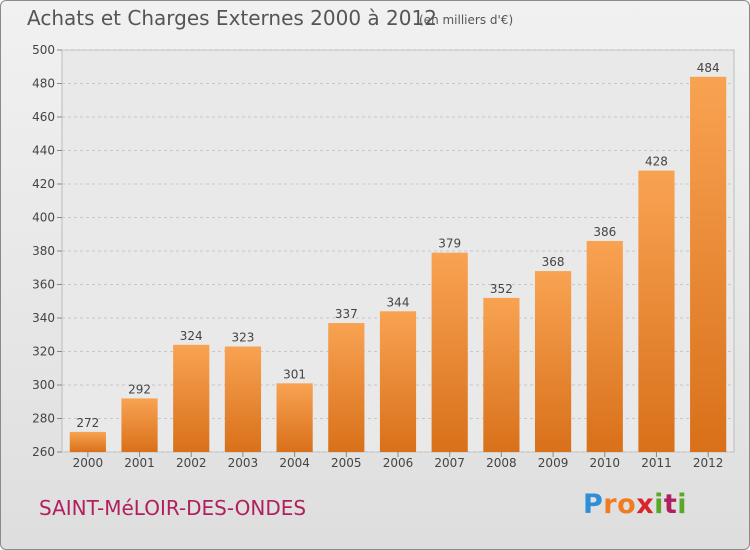 The width and height of the screenshot is (750, 550). What do you see at coordinates (191, 398) in the screenshot?
I see `bar-2002` at bounding box center [191, 398].